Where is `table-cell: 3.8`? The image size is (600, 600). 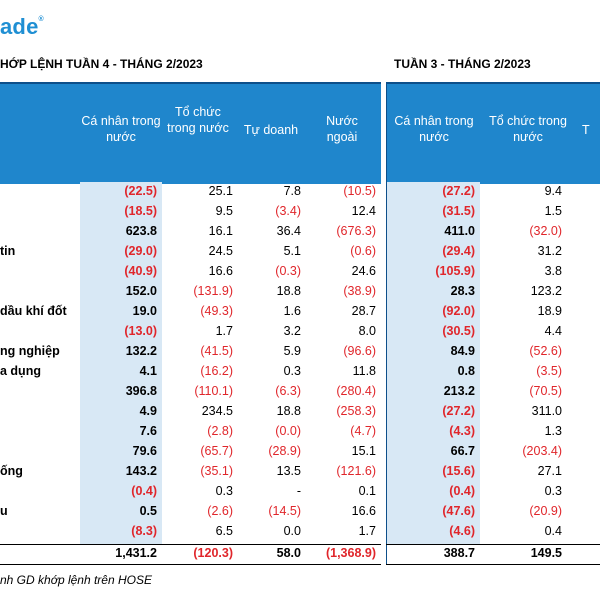
table-cell: 3.8 is located at coordinates (553, 271).